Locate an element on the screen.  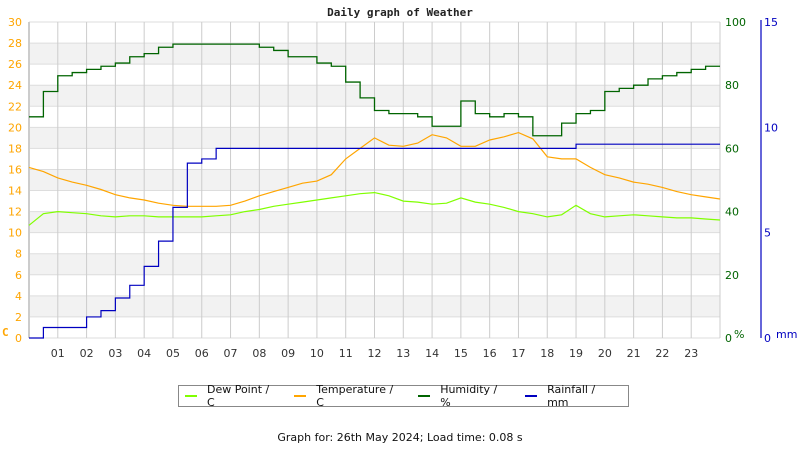
rainfall-axis-tick-label: 5 is located at coordinates (767, 233).